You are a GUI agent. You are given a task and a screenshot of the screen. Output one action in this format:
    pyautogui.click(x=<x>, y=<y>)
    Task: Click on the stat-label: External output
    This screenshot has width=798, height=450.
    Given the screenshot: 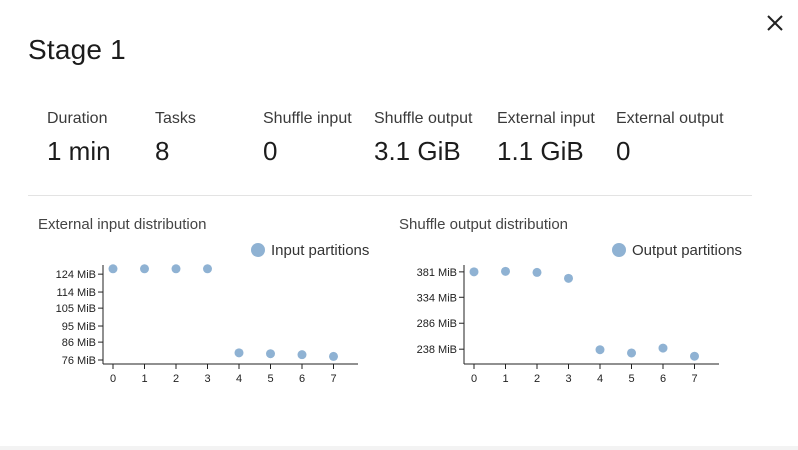 What is the action you would take?
    pyautogui.click(x=670, y=118)
    